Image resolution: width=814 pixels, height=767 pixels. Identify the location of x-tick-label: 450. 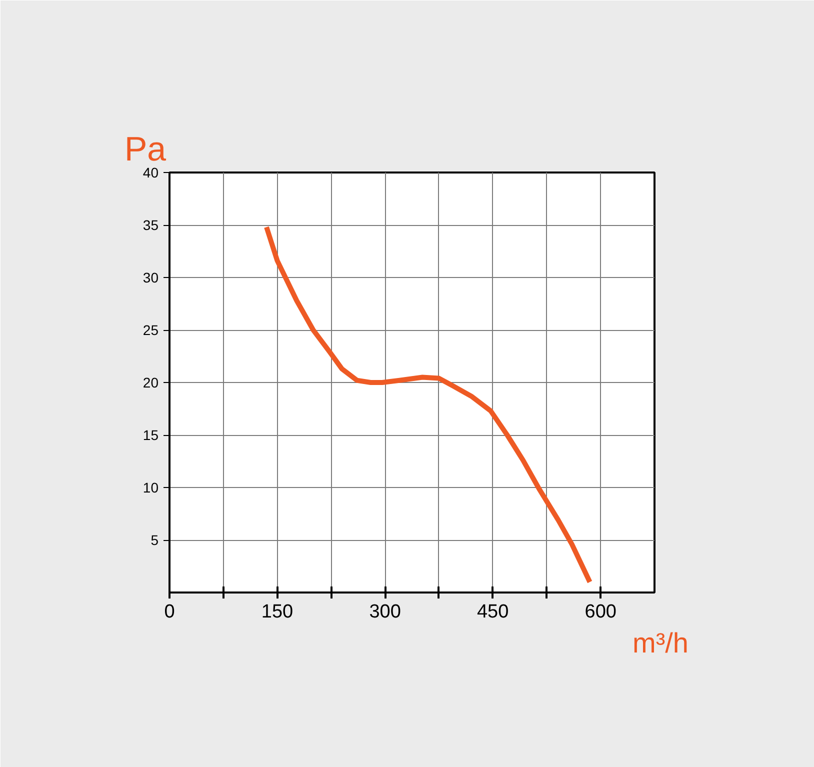
(492, 612).